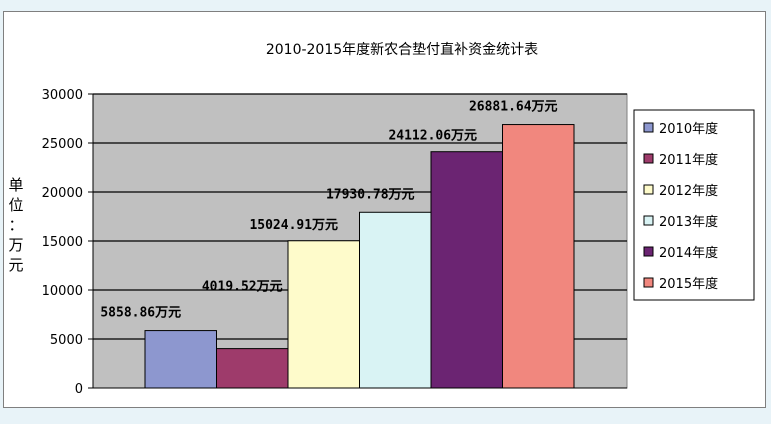 This screenshot has width=771, height=424. Describe the element at coordinates (15, 185) in the screenshot. I see `y-axis-label-char: 单` at that location.